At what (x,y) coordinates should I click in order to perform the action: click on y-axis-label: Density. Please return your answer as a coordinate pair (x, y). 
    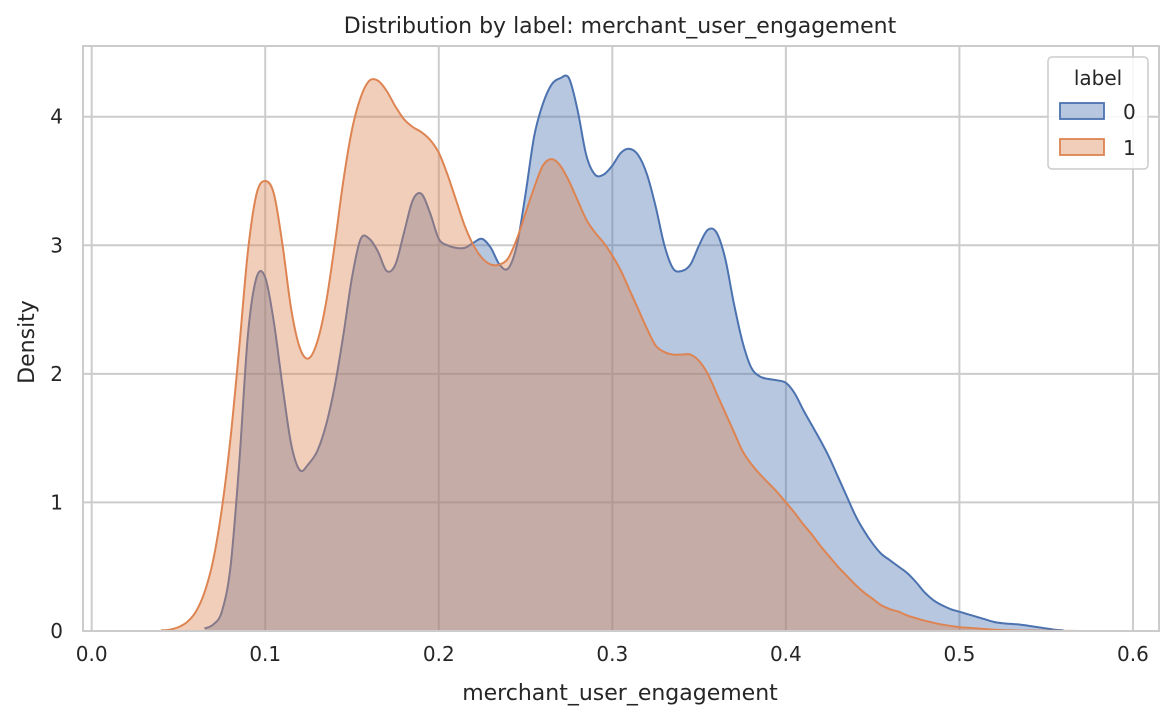
    Looking at the image, I should click on (27, 342).